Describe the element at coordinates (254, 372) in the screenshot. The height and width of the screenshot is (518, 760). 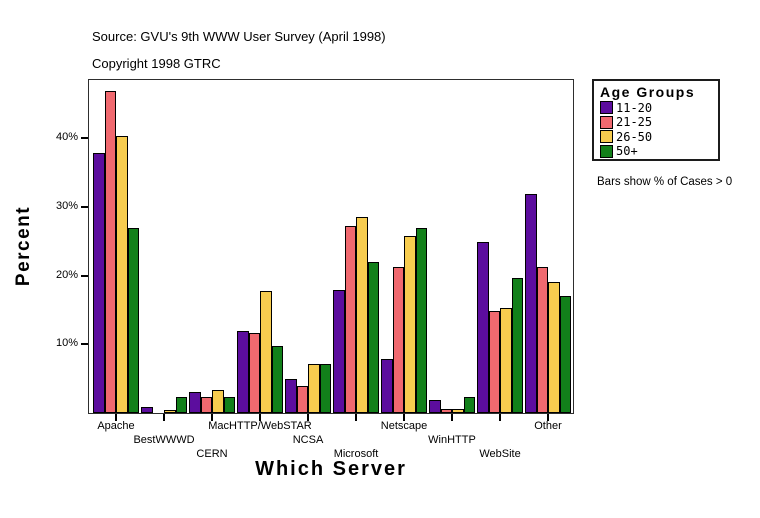
I see `bar-MacHTTP/WebSTAR-21-25` at that location.